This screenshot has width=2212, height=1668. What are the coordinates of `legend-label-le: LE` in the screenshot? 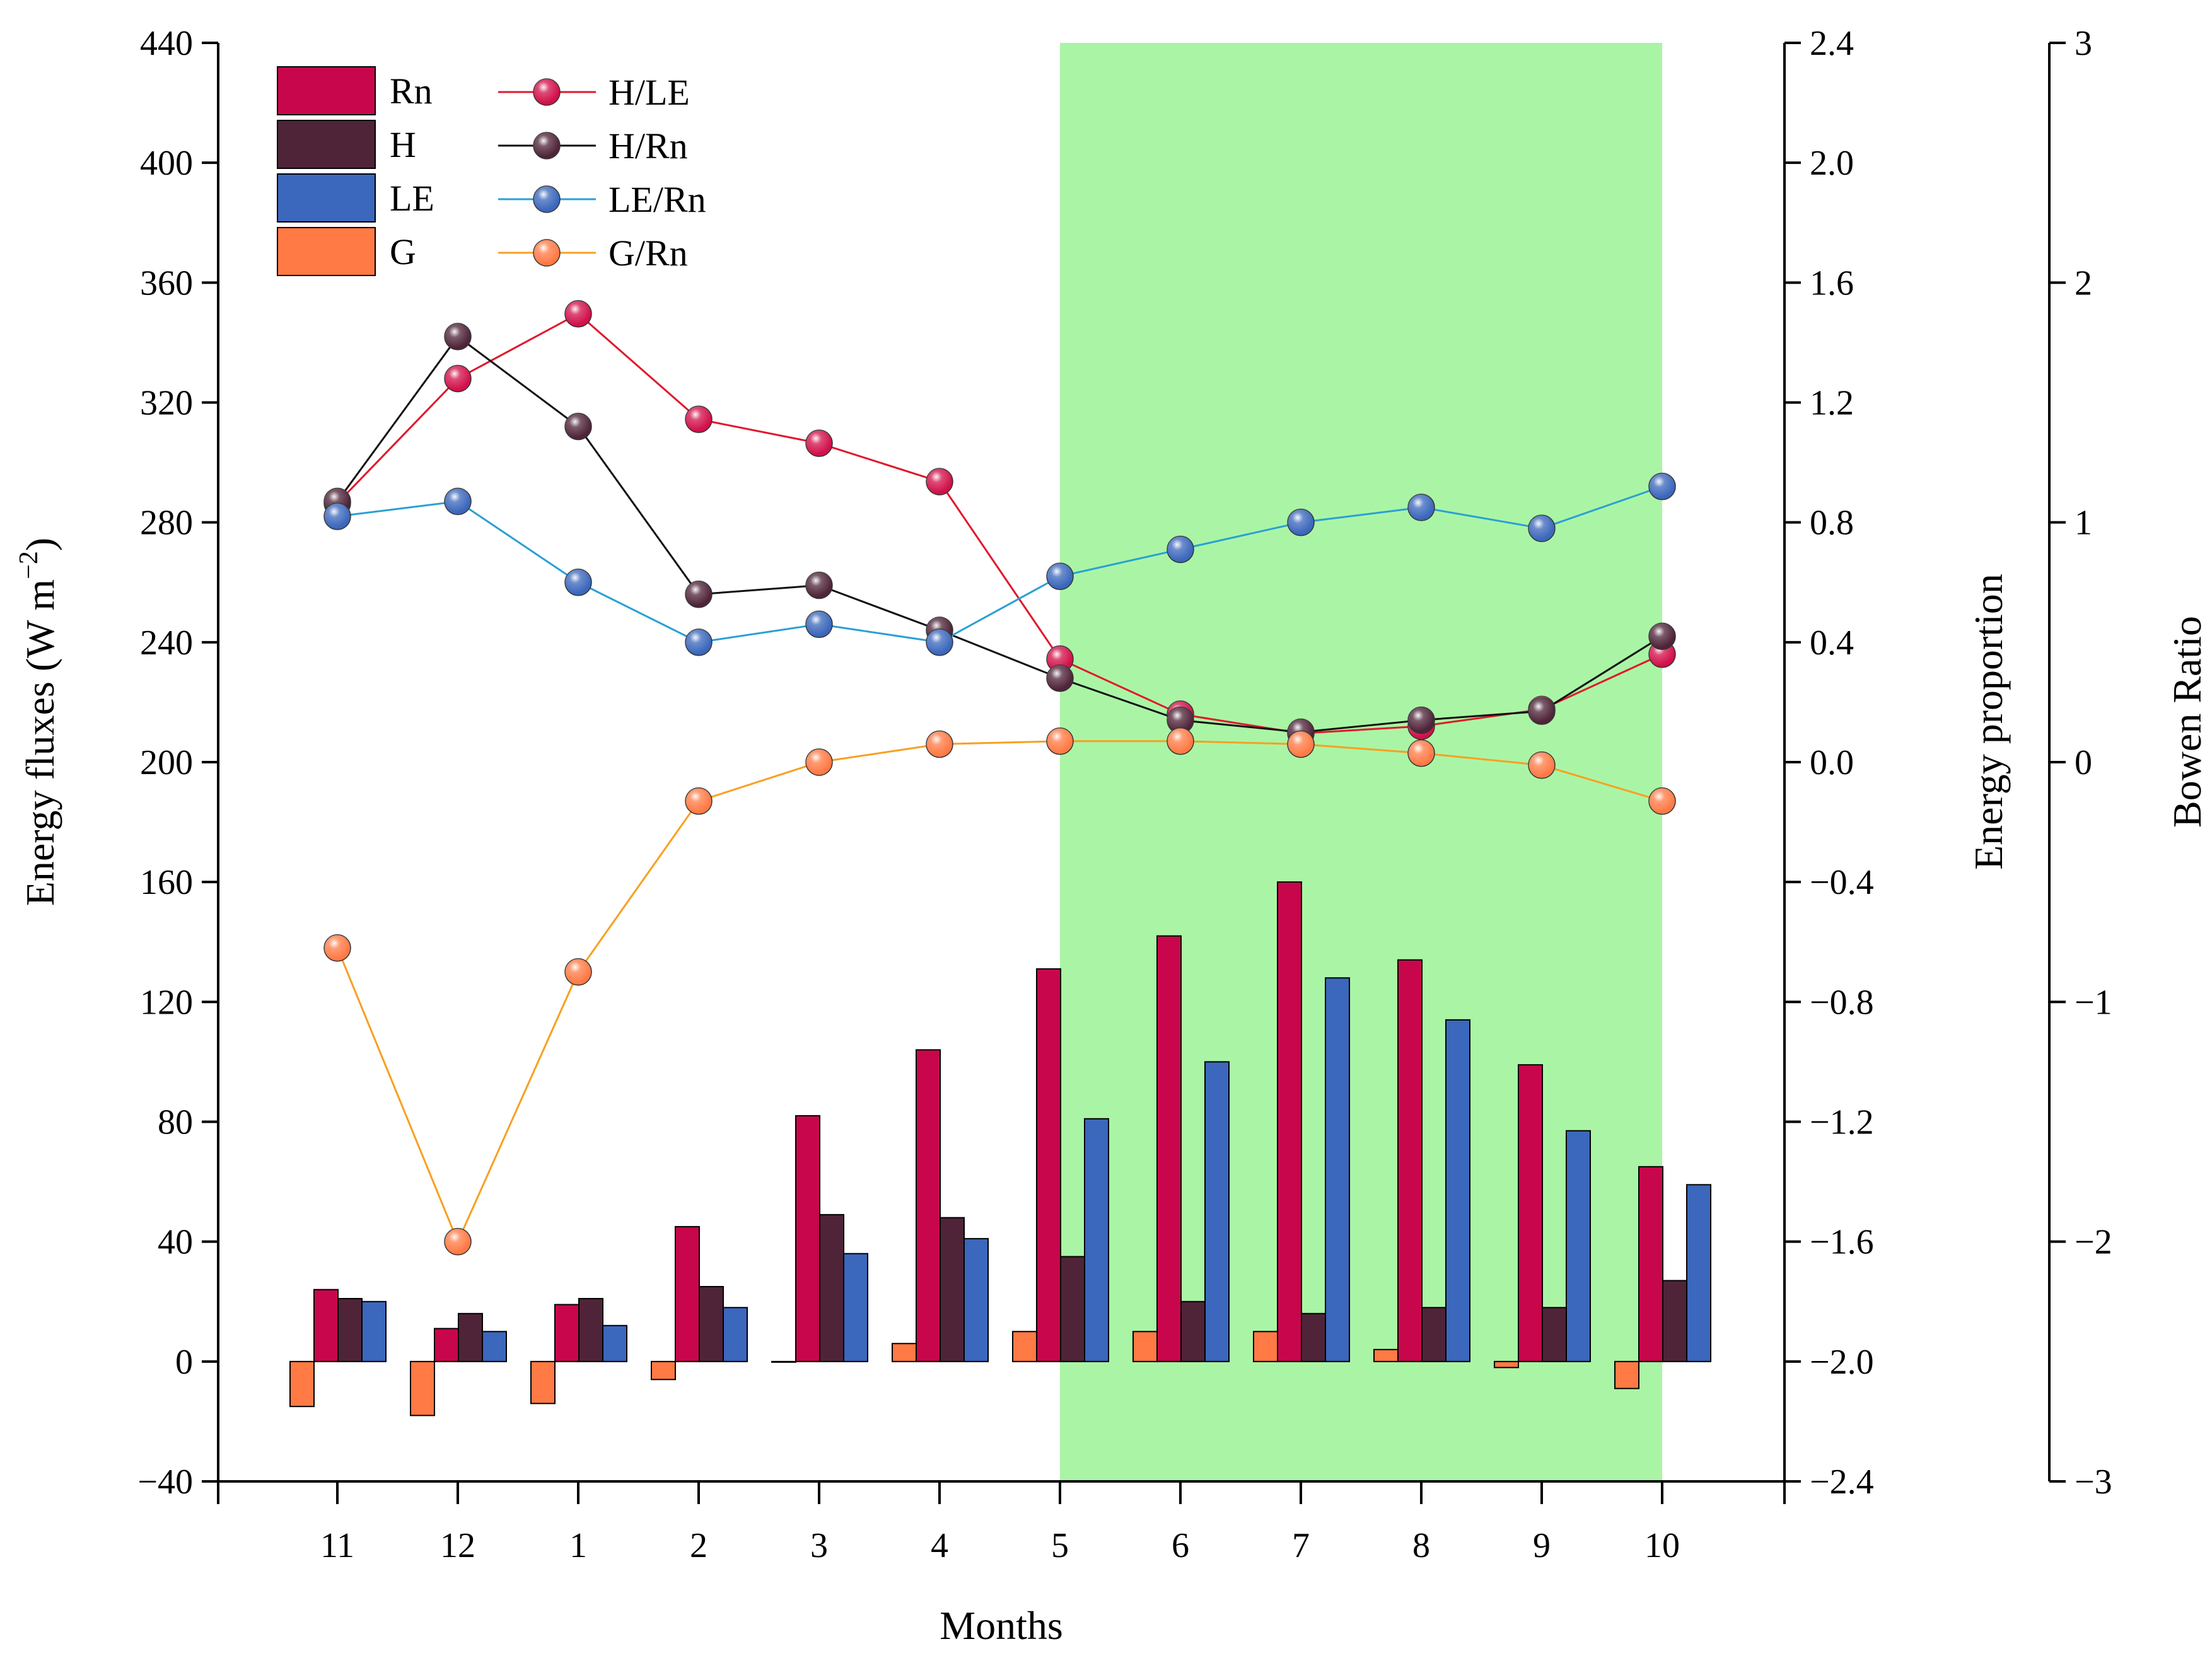 It's located at (412, 198).